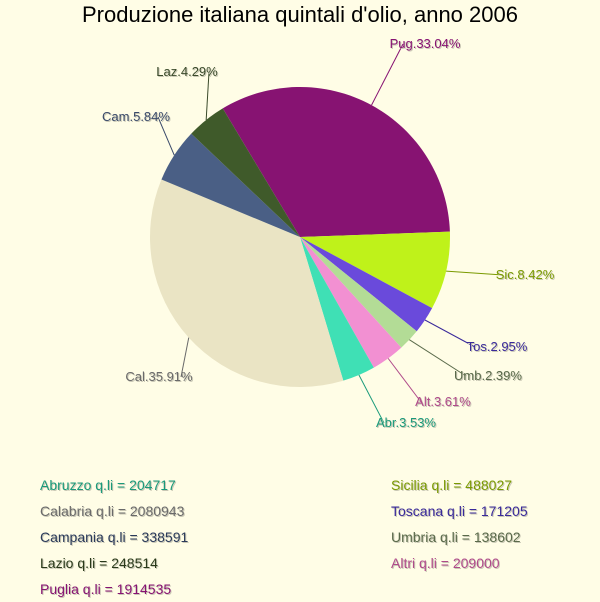  What do you see at coordinates (112, 511) in the screenshot?
I see `legend-item: Calabria q.li = 2080943` at bounding box center [112, 511].